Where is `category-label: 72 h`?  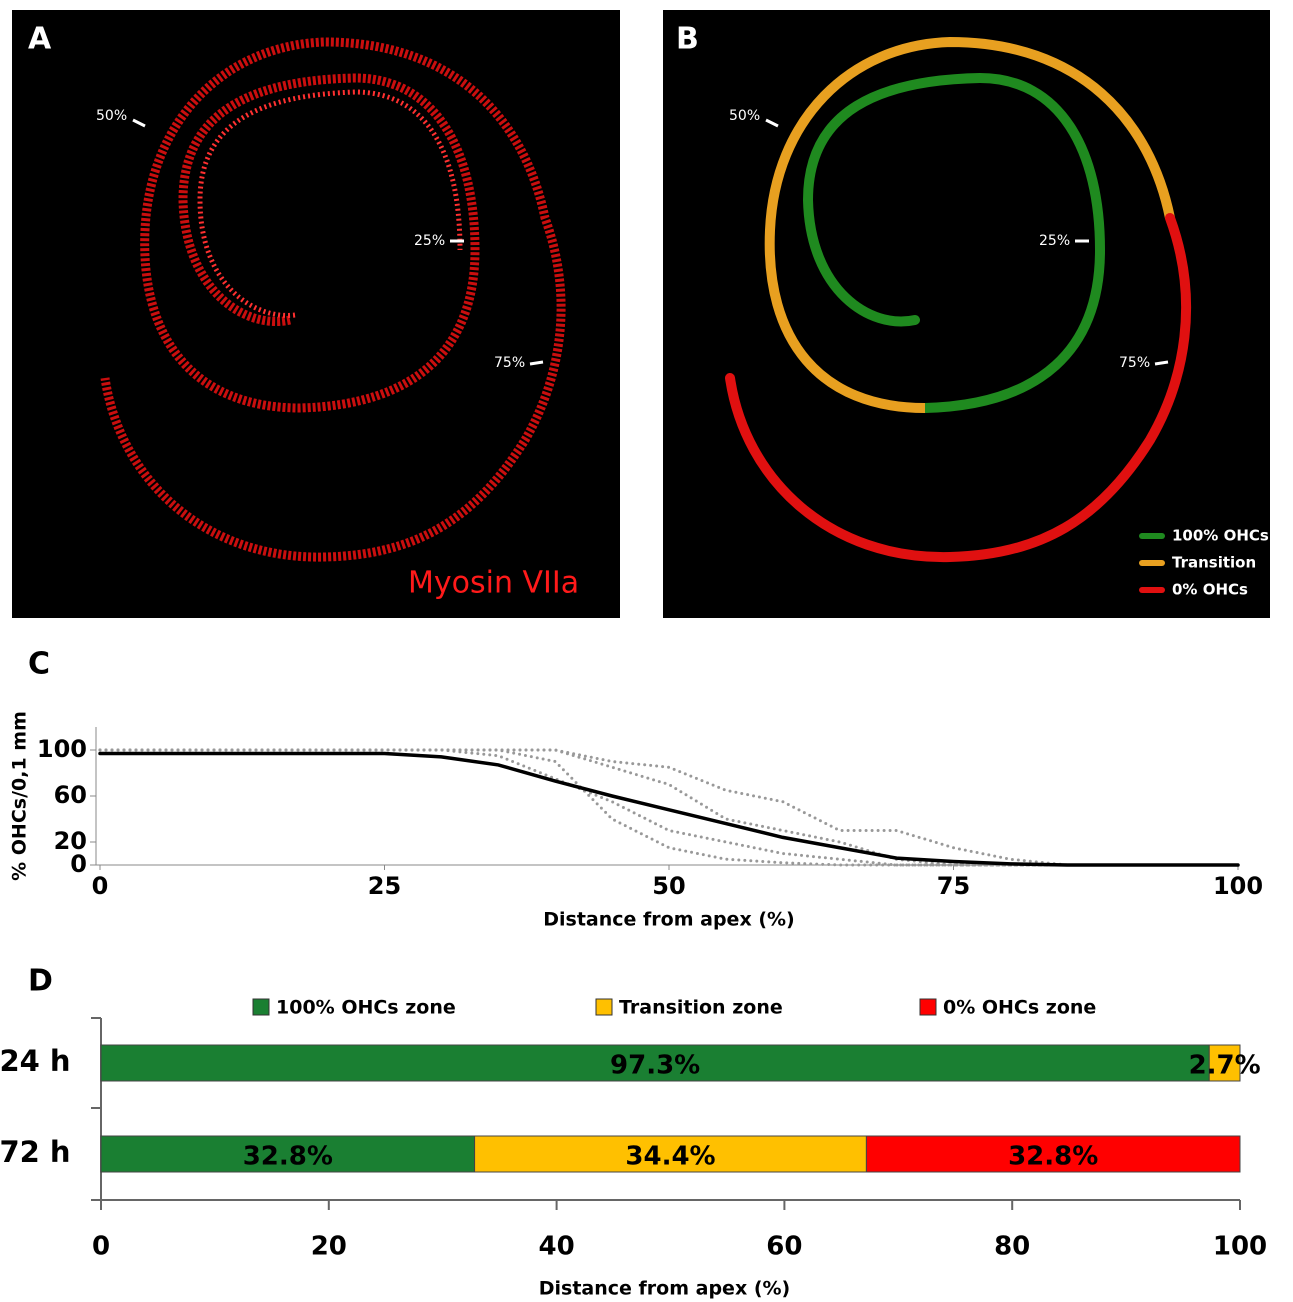
category-label: 72 h is located at coordinates (35, 1152).